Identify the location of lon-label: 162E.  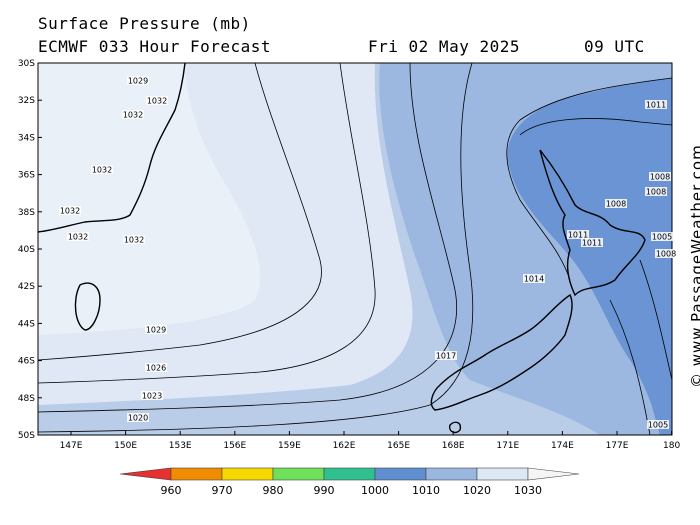
(344, 446).